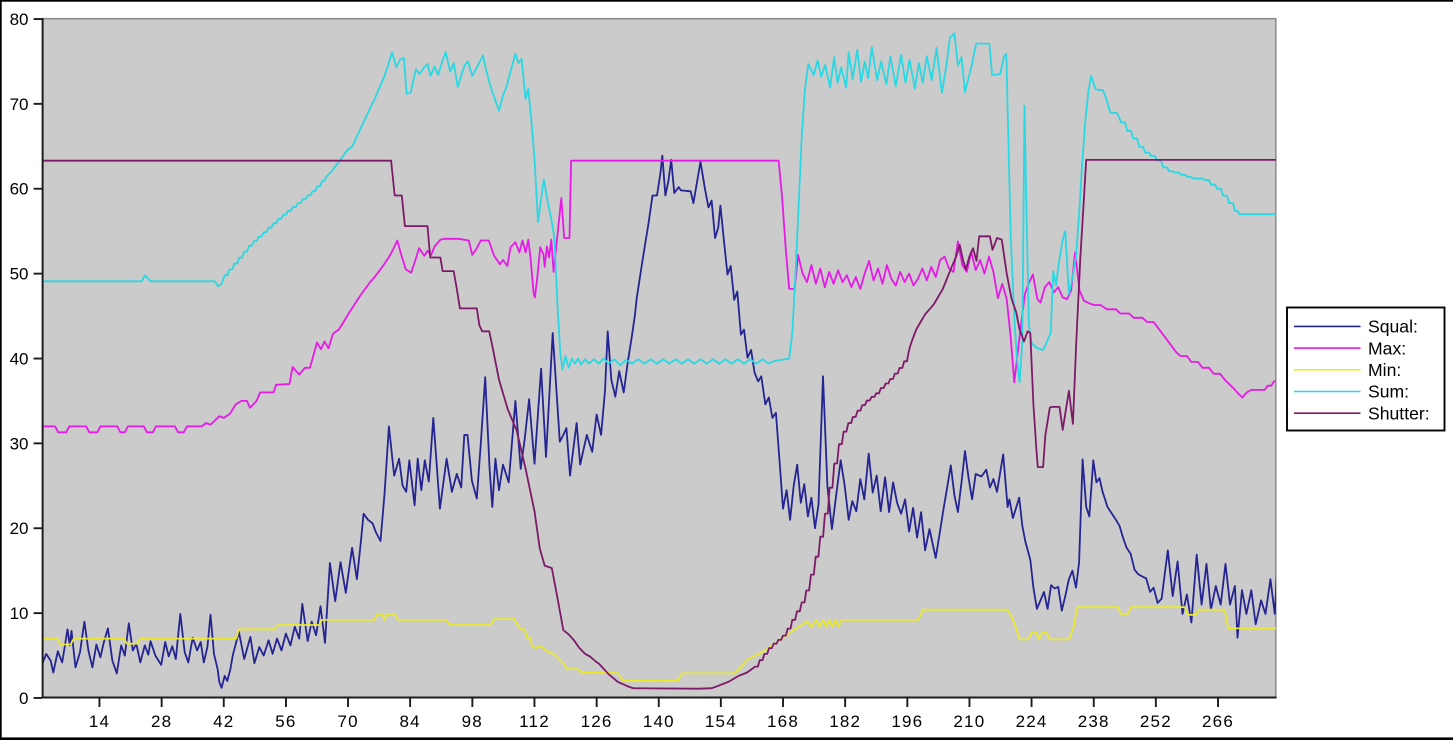 Image resolution: width=1453 pixels, height=745 pixels. Describe the element at coordinates (99, 721) in the screenshot. I see `svg-text: 14` at that location.